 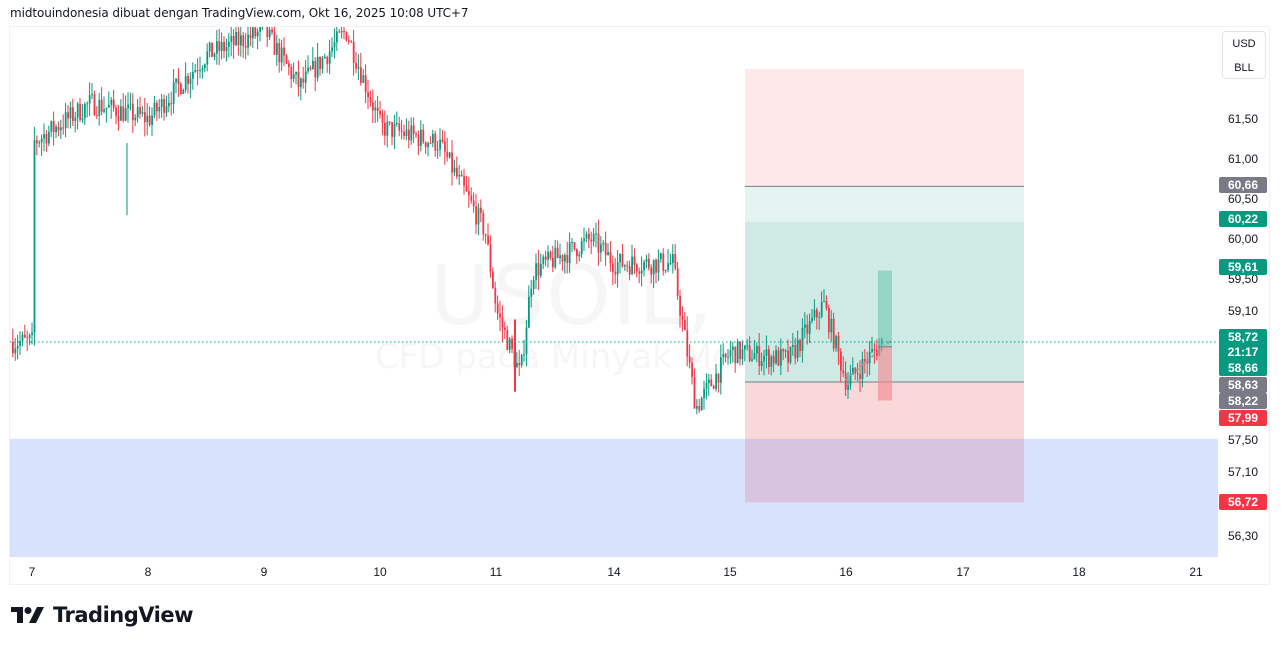 I want to click on target-zone-outer, so click(x=884, y=204).